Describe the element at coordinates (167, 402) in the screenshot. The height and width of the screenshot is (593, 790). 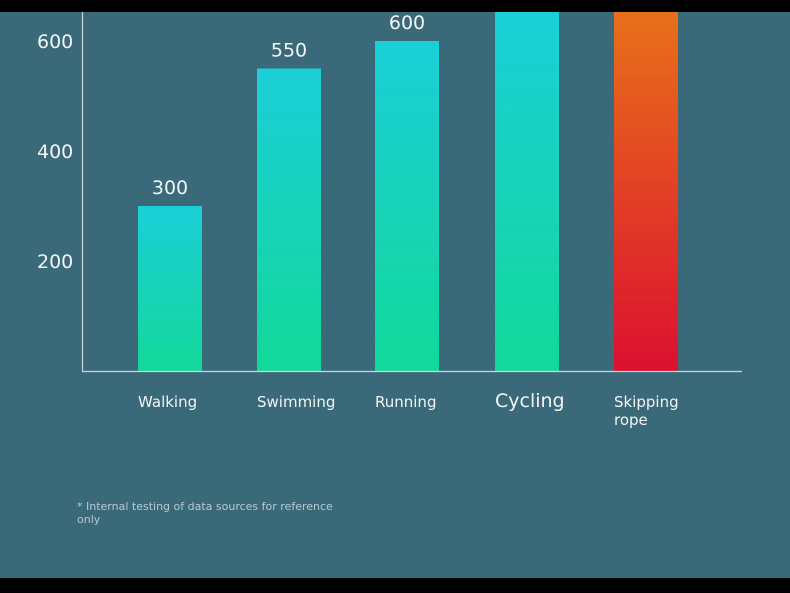
I see `category-label-walking: Walking` at that location.